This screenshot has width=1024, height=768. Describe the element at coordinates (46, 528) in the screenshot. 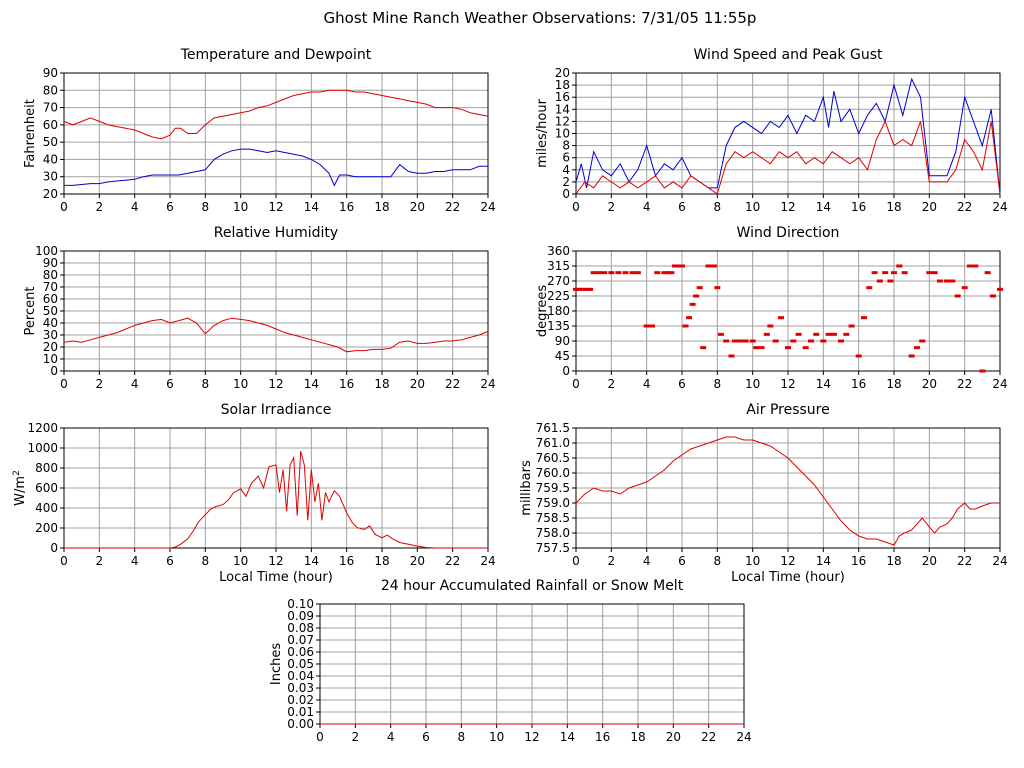

I see `y-tick-label: 200` at that location.